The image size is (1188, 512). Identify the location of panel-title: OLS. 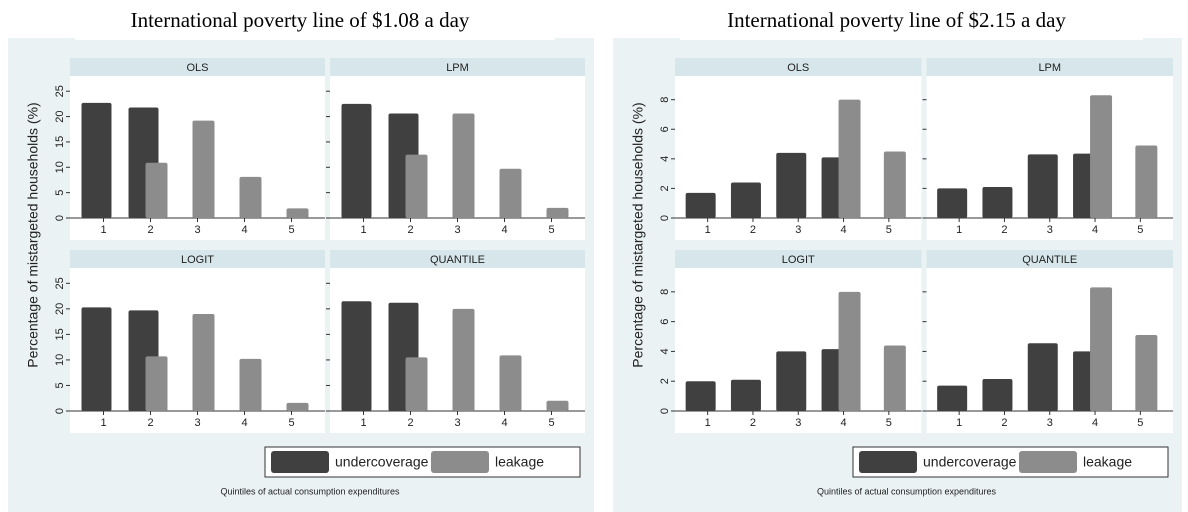
(798, 68).